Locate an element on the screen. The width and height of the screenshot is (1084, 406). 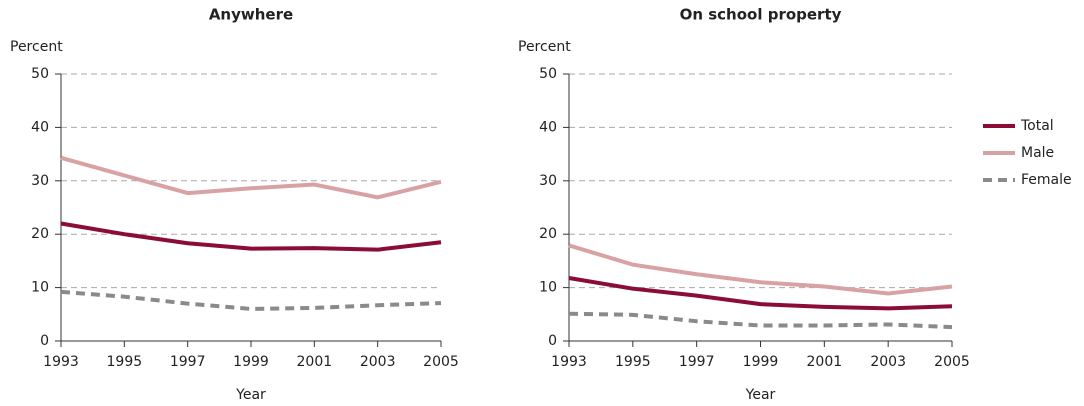
chart-title: On school property is located at coordinates (761, 15).